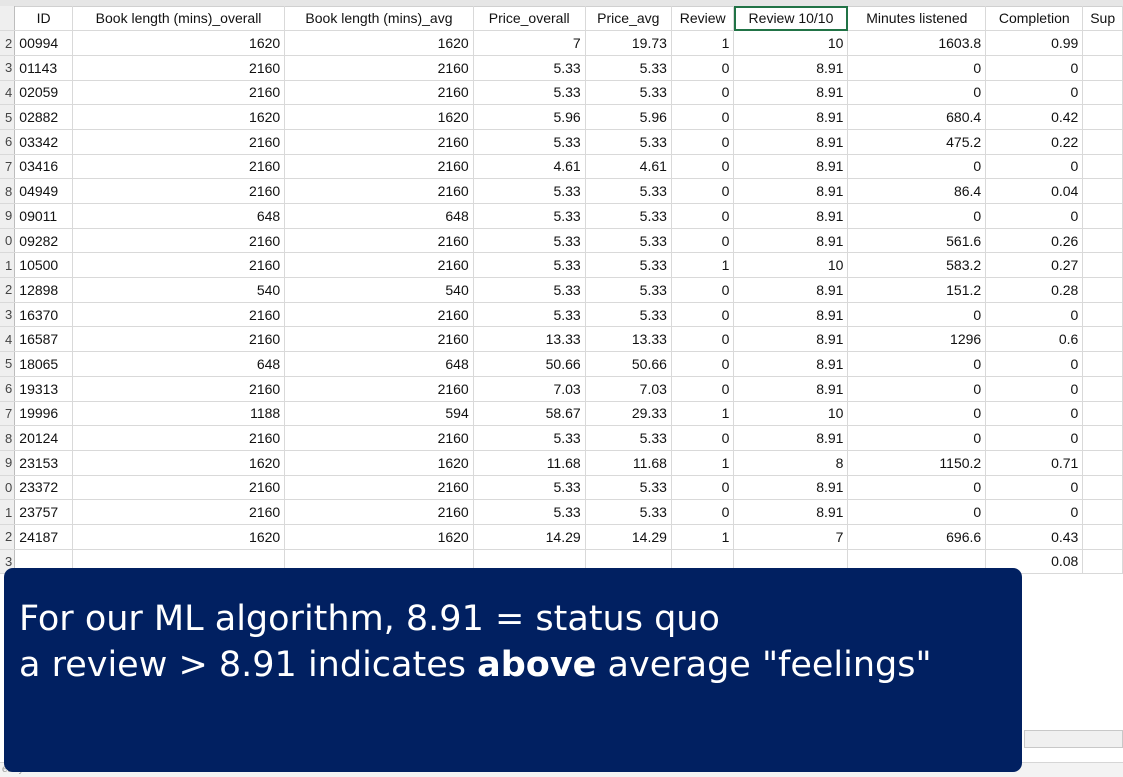  Describe the element at coordinates (8, 290) in the screenshot. I see `row-number: 2` at that location.